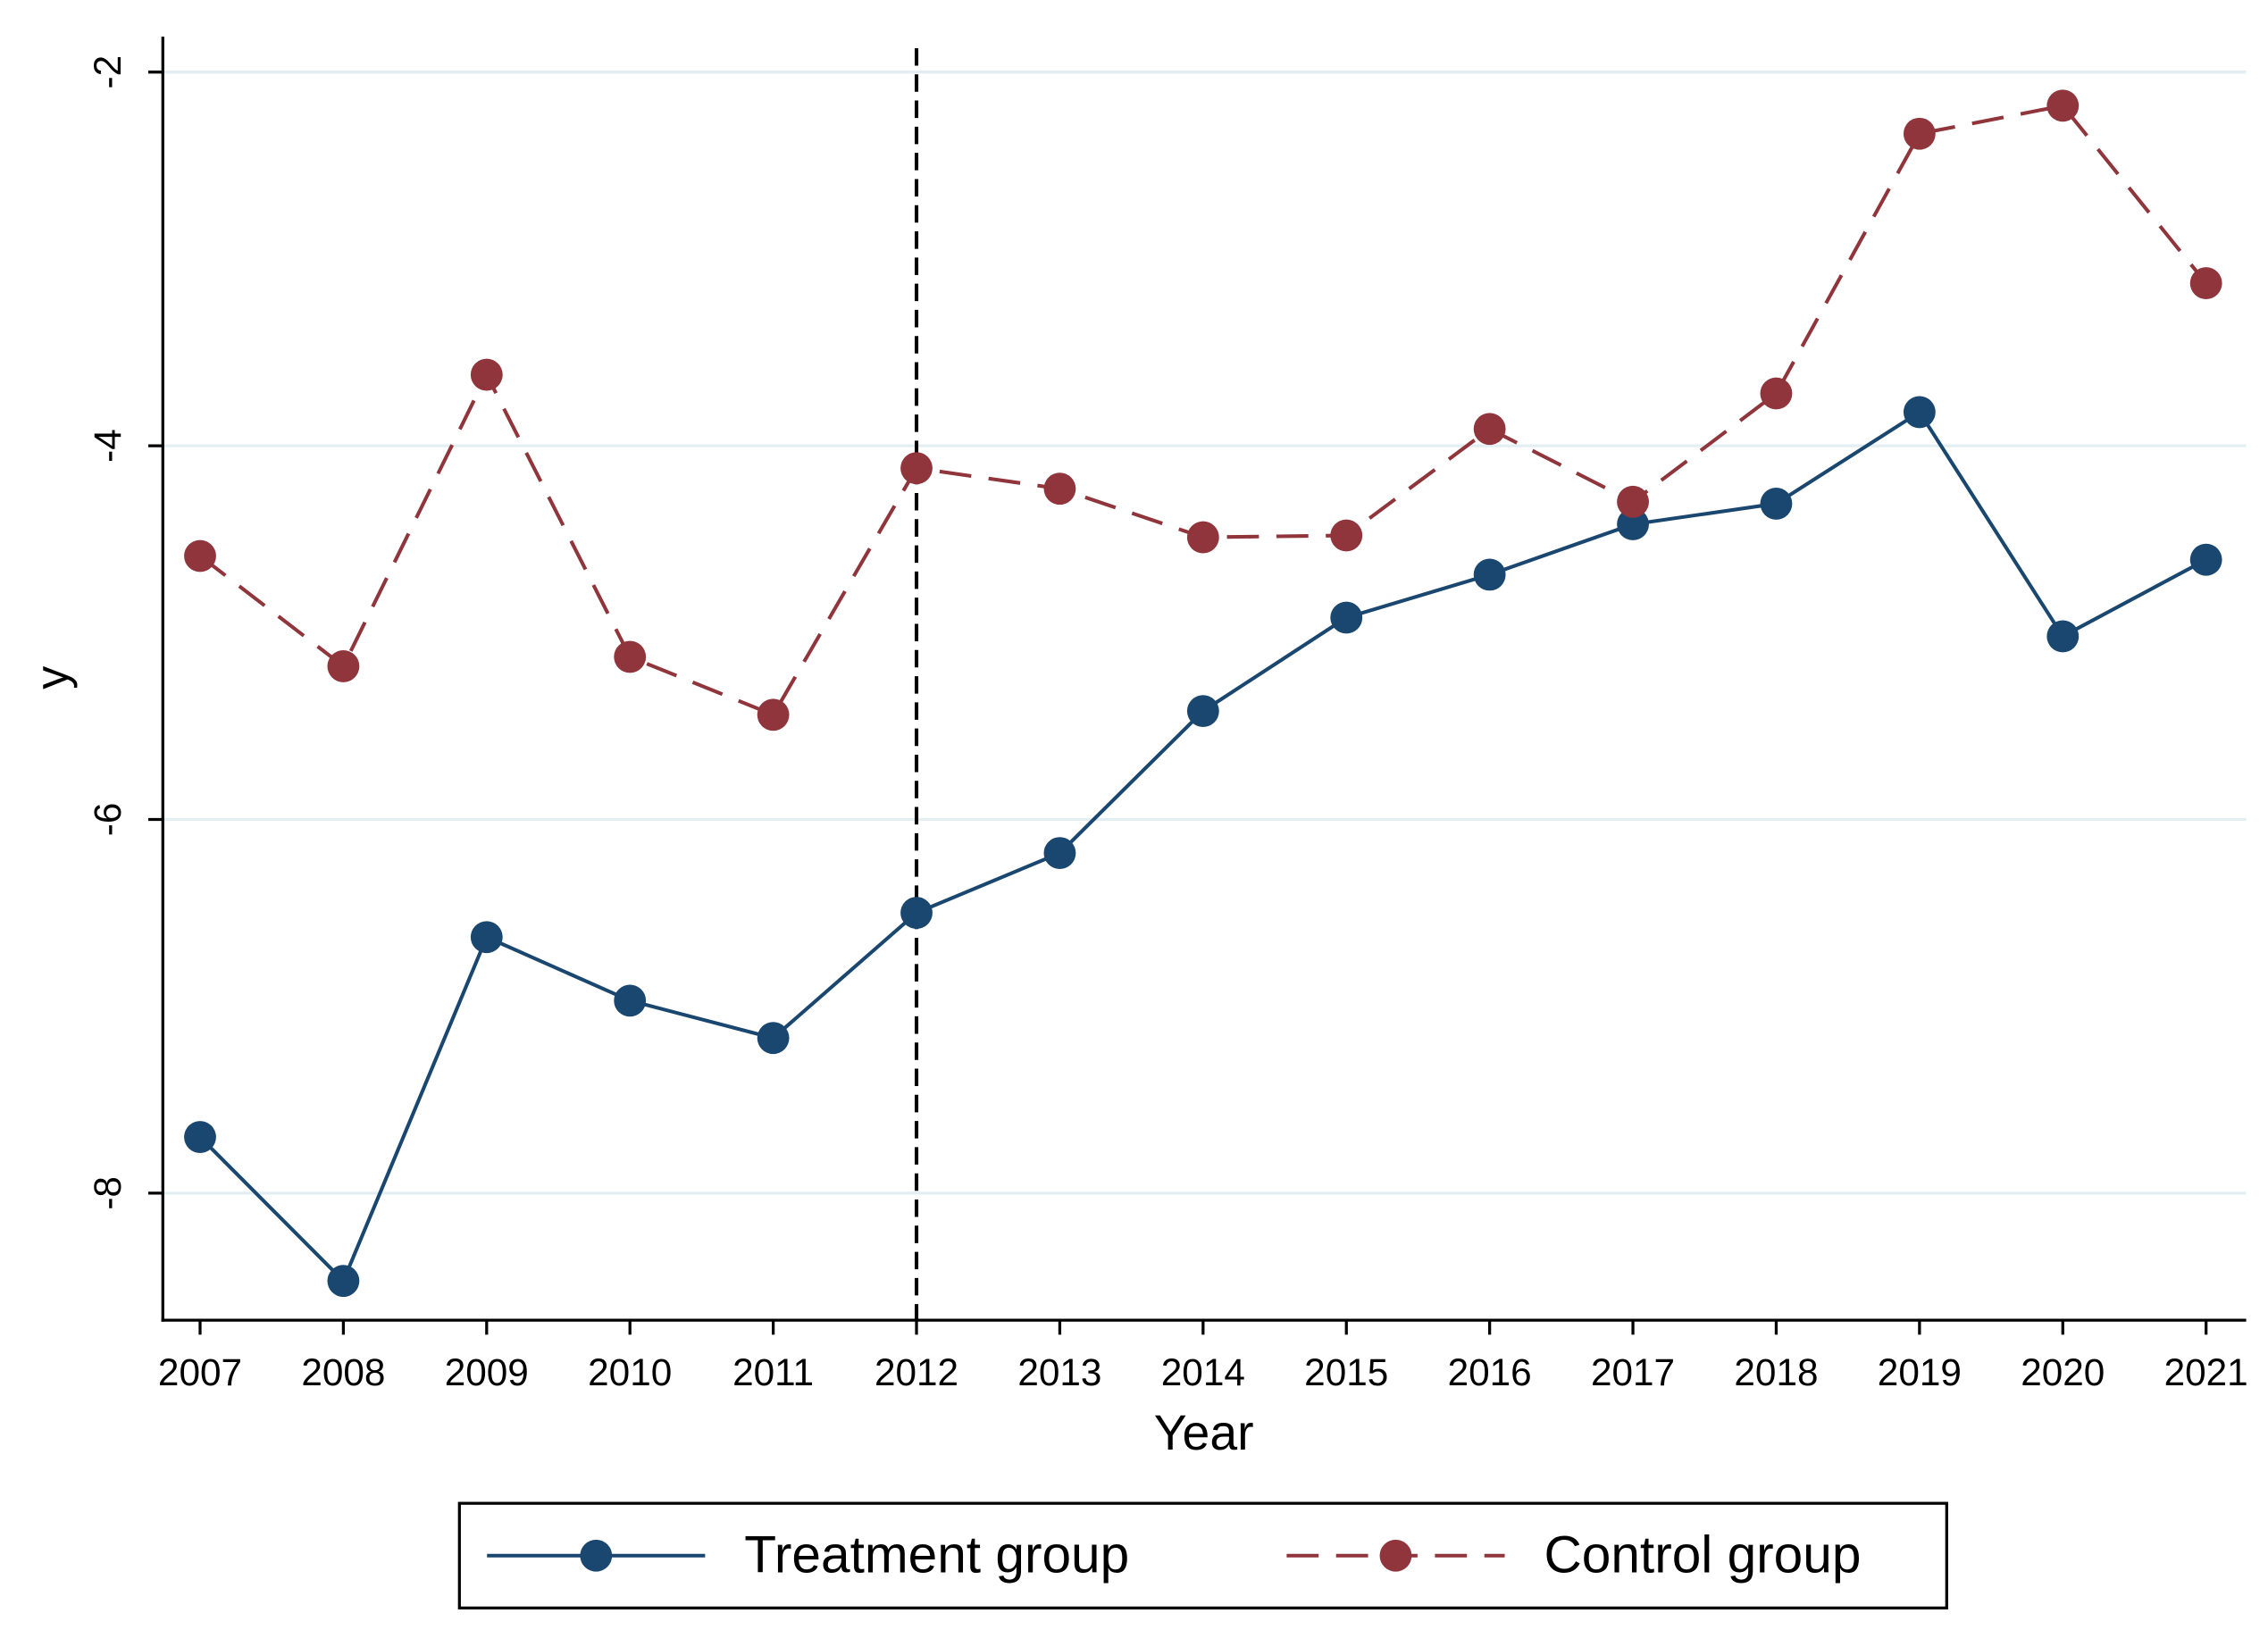  Describe the element at coordinates (1702, 1555) in the screenshot. I see `legend-label: Control group` at that location.